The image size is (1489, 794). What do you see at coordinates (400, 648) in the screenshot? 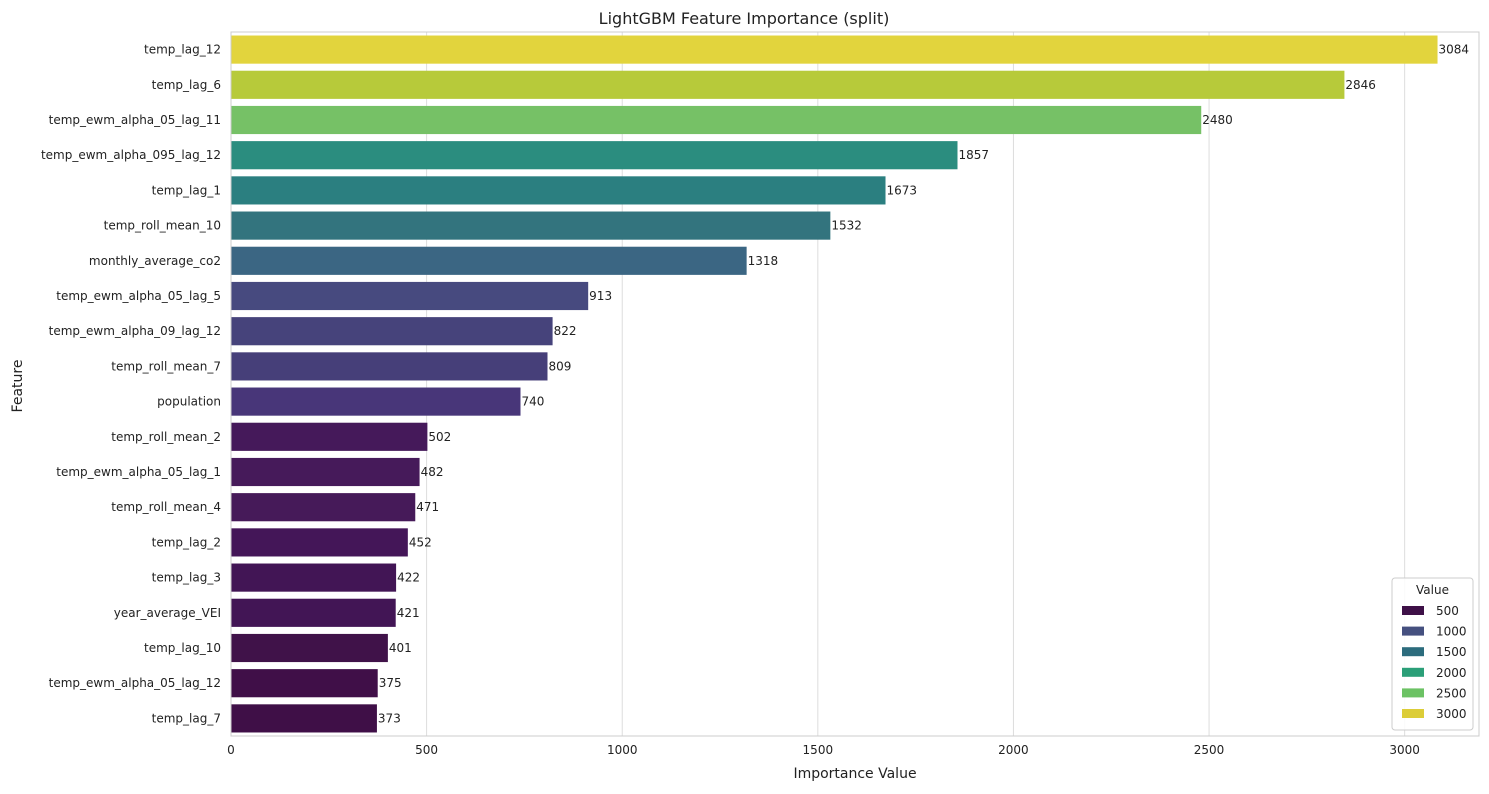
I see `value-label: 401` at bounding box center [400, 648].